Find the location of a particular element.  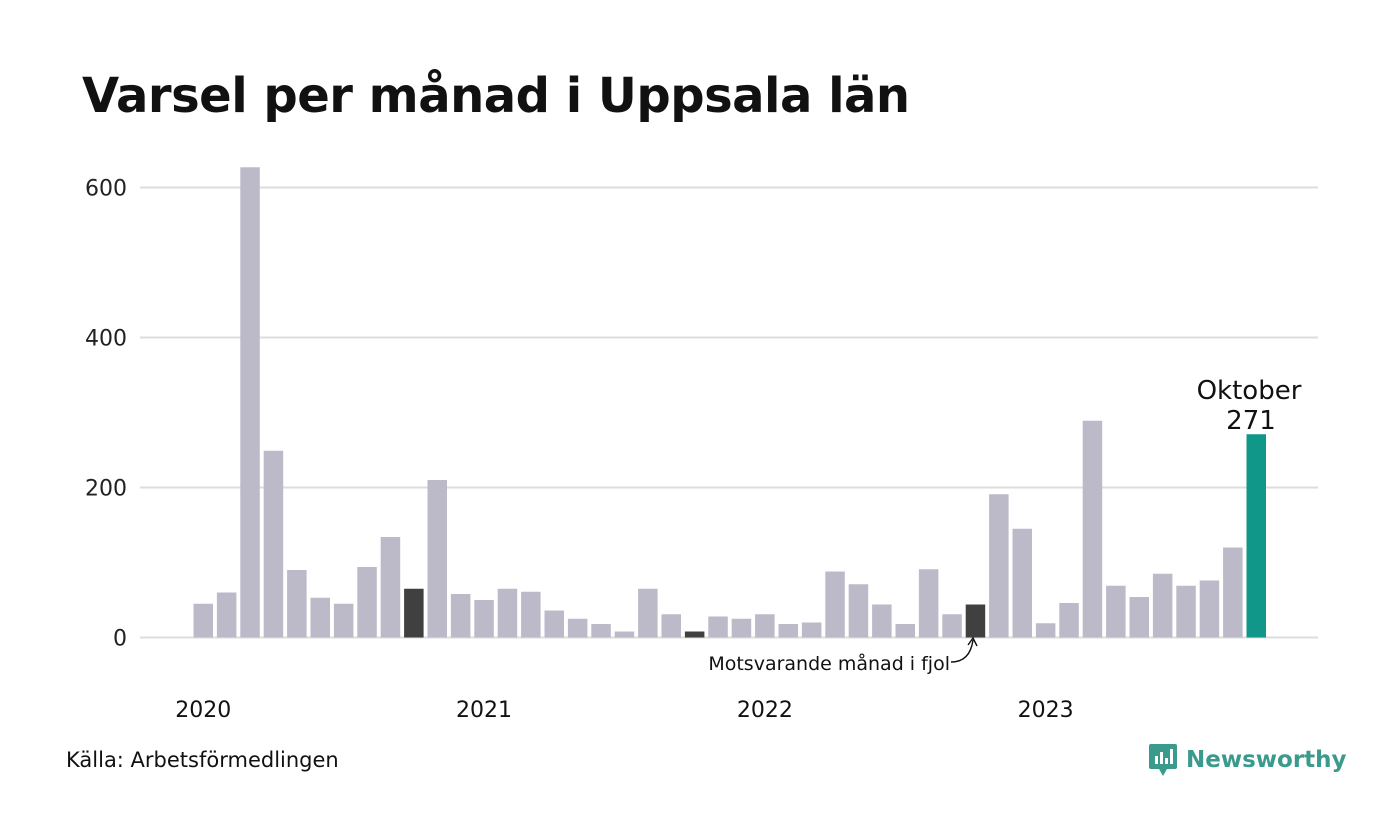

highlight-month-label: Oktober is located at coordinates (1249, 391).